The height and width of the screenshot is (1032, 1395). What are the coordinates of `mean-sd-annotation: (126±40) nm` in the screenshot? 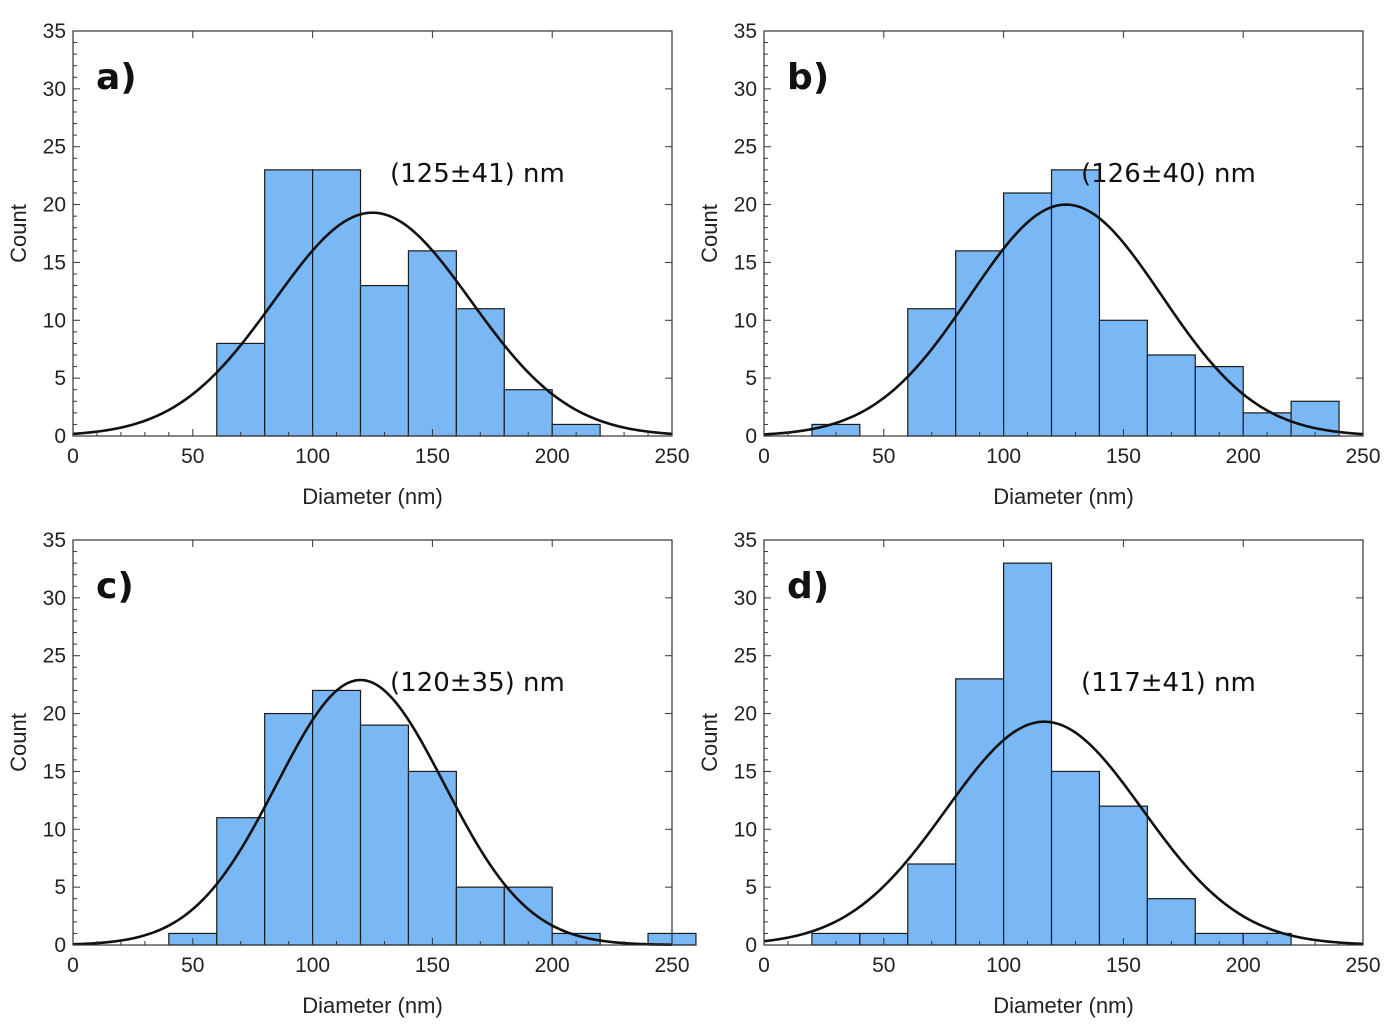 It's located at (1168, 174).